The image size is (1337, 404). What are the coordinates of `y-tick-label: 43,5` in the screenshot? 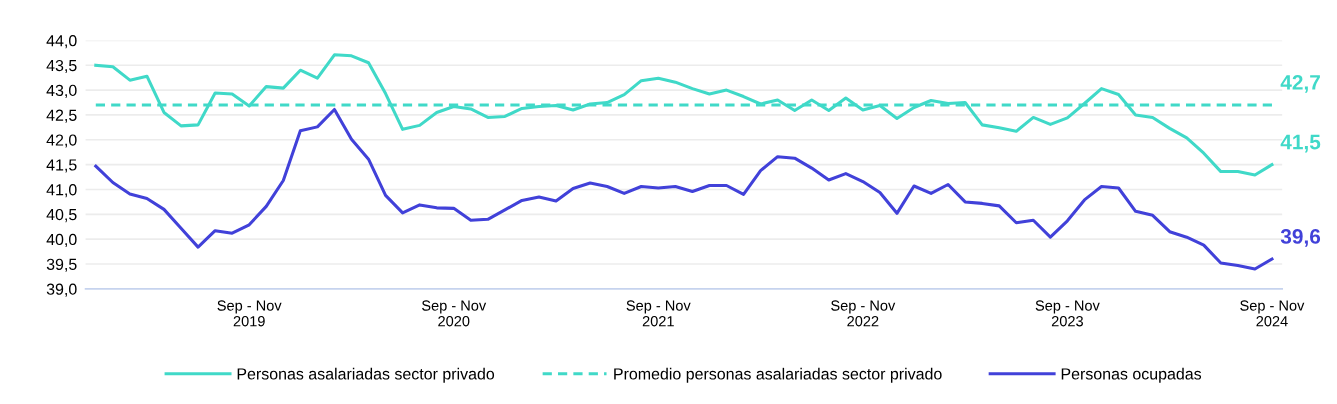 It's located at (61, 66).